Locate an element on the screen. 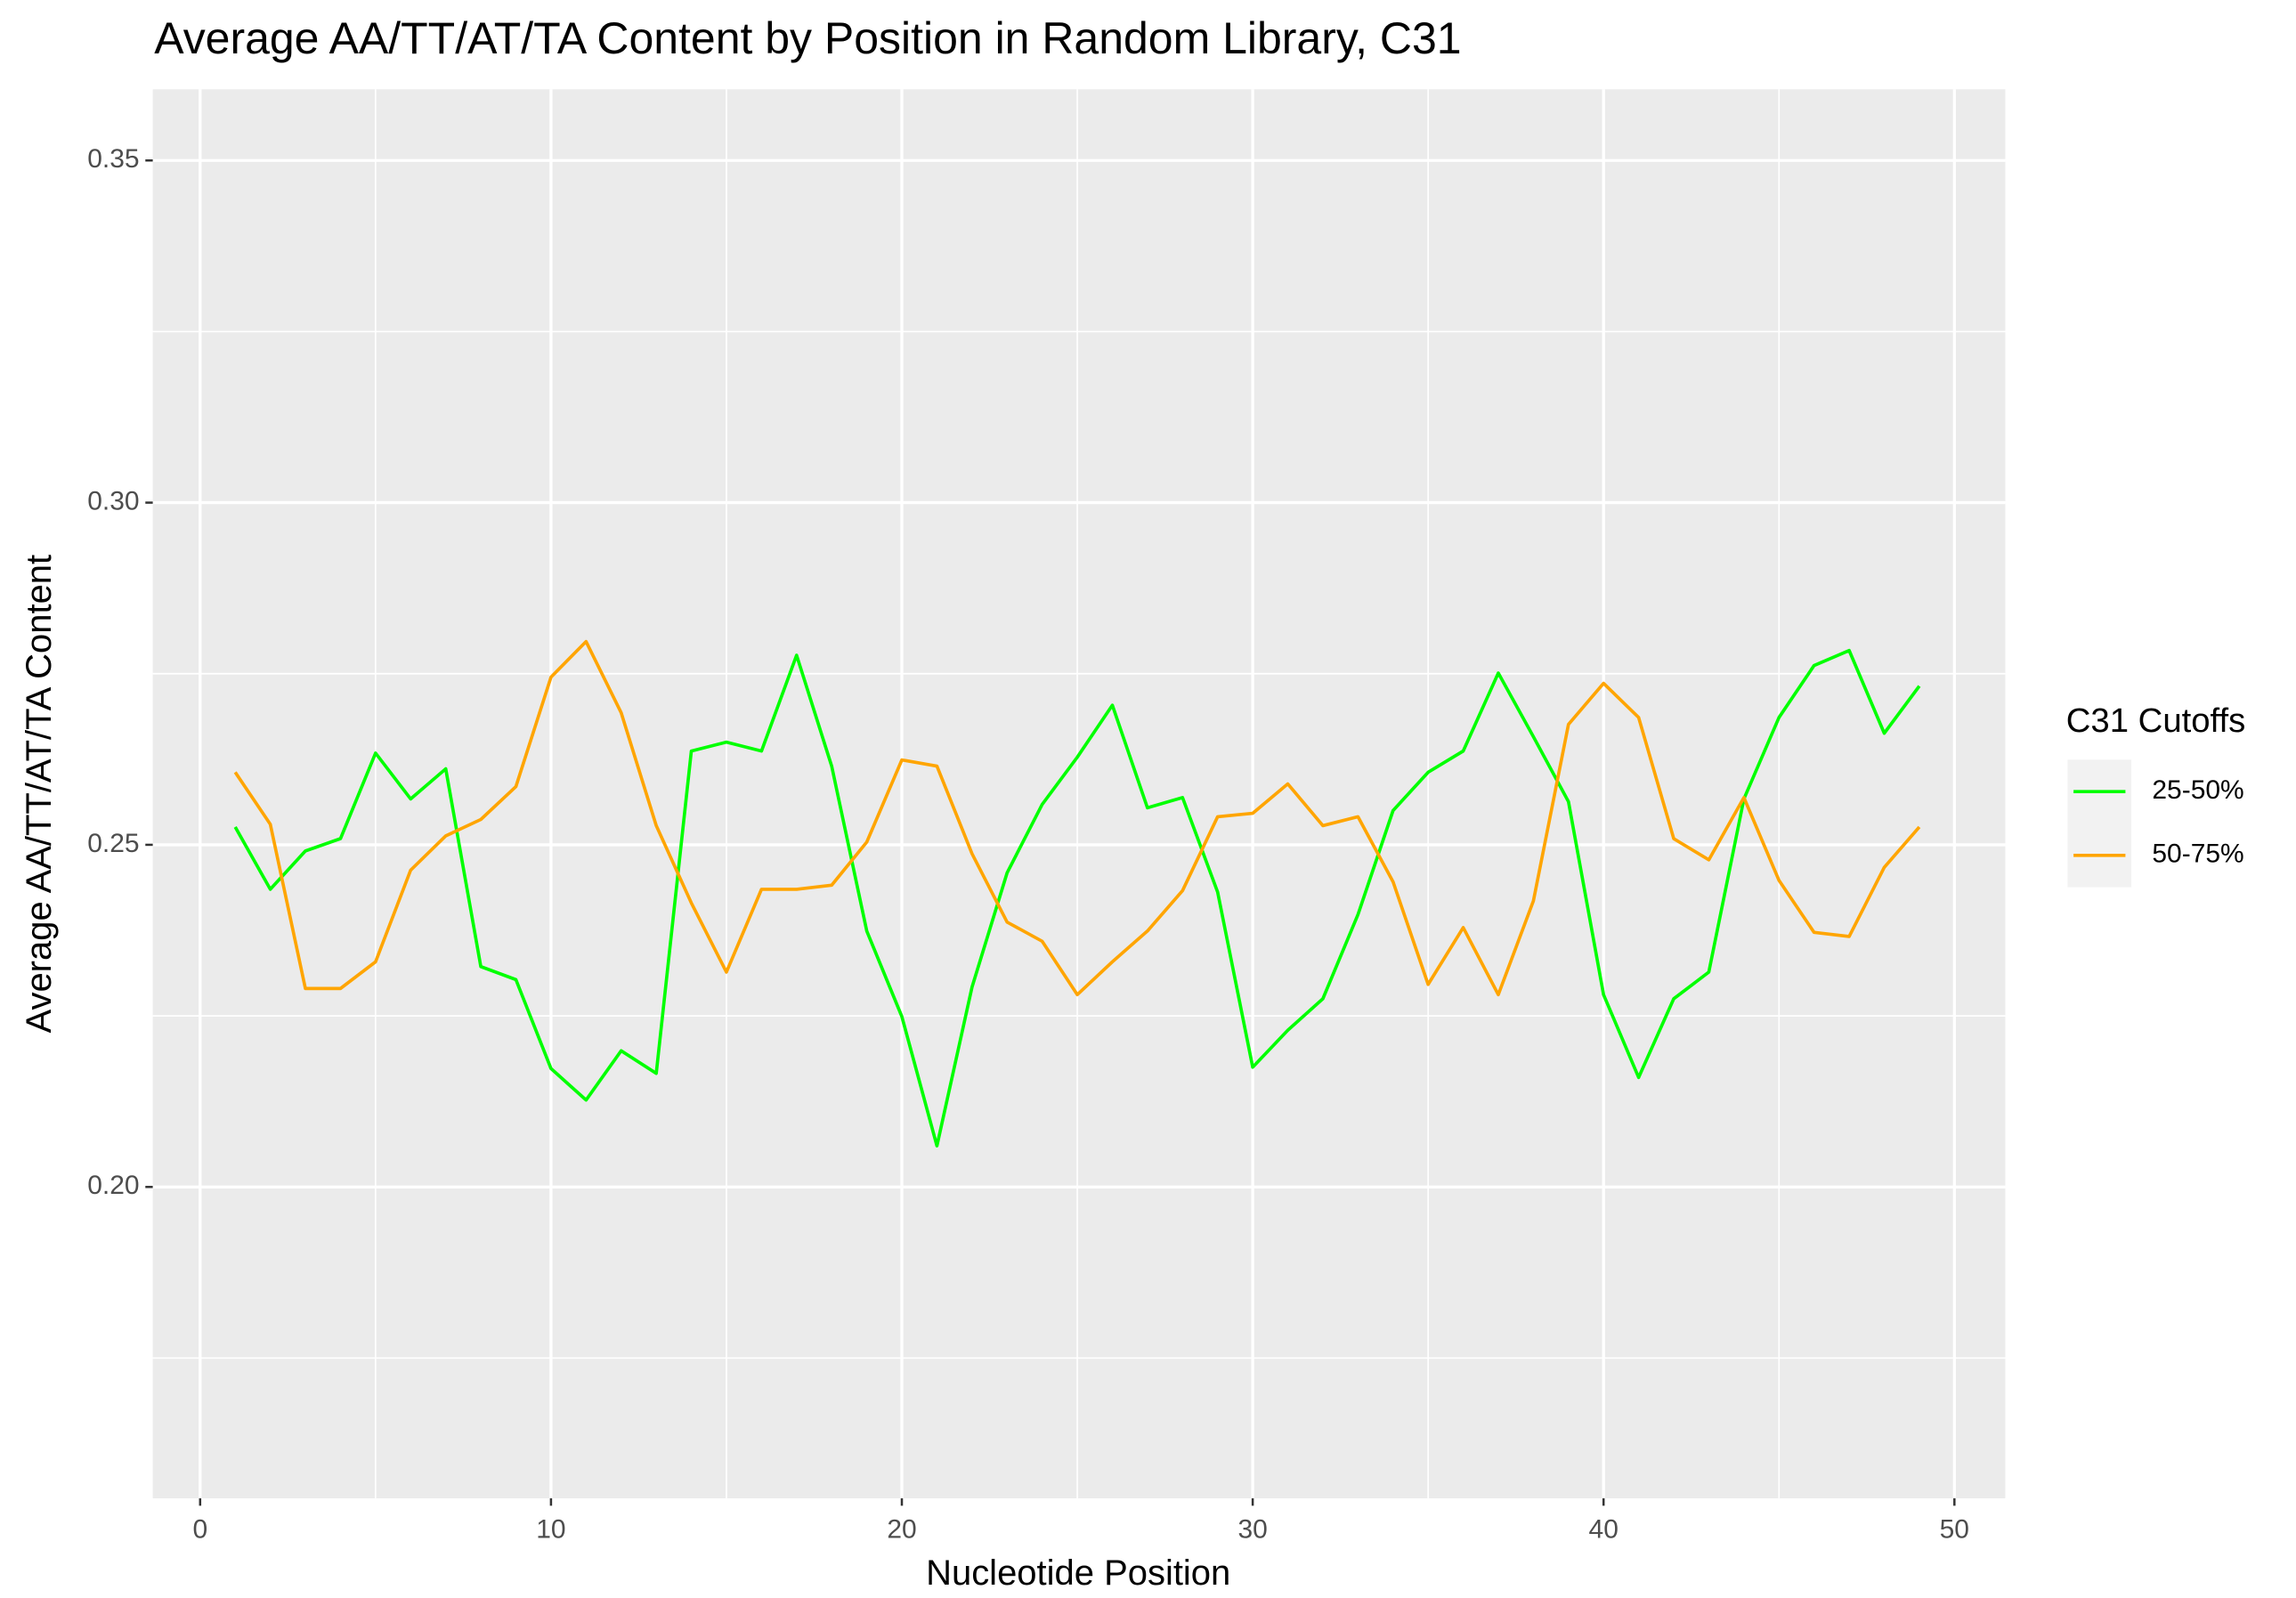 This screenshot has width=2296, height=1598. x-tick-label: 0 is located at coordinates (199, 1530).